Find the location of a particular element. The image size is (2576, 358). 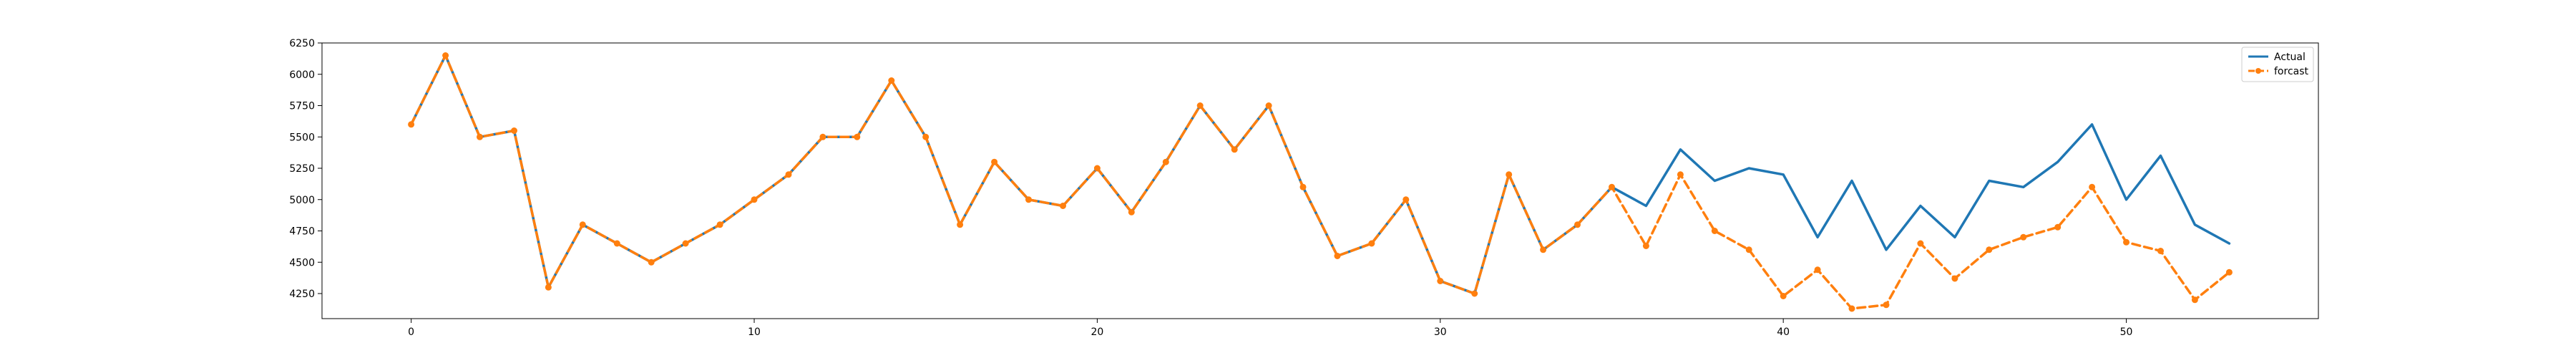

legend-actual-label: Actual is located at coordinates (2290, 57).